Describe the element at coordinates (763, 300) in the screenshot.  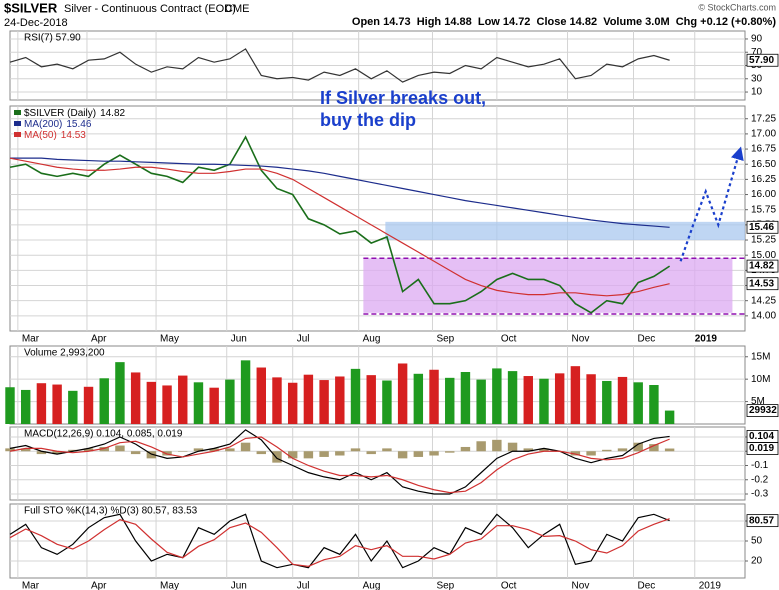
I see `y-tick-label: 14.25` at that location.